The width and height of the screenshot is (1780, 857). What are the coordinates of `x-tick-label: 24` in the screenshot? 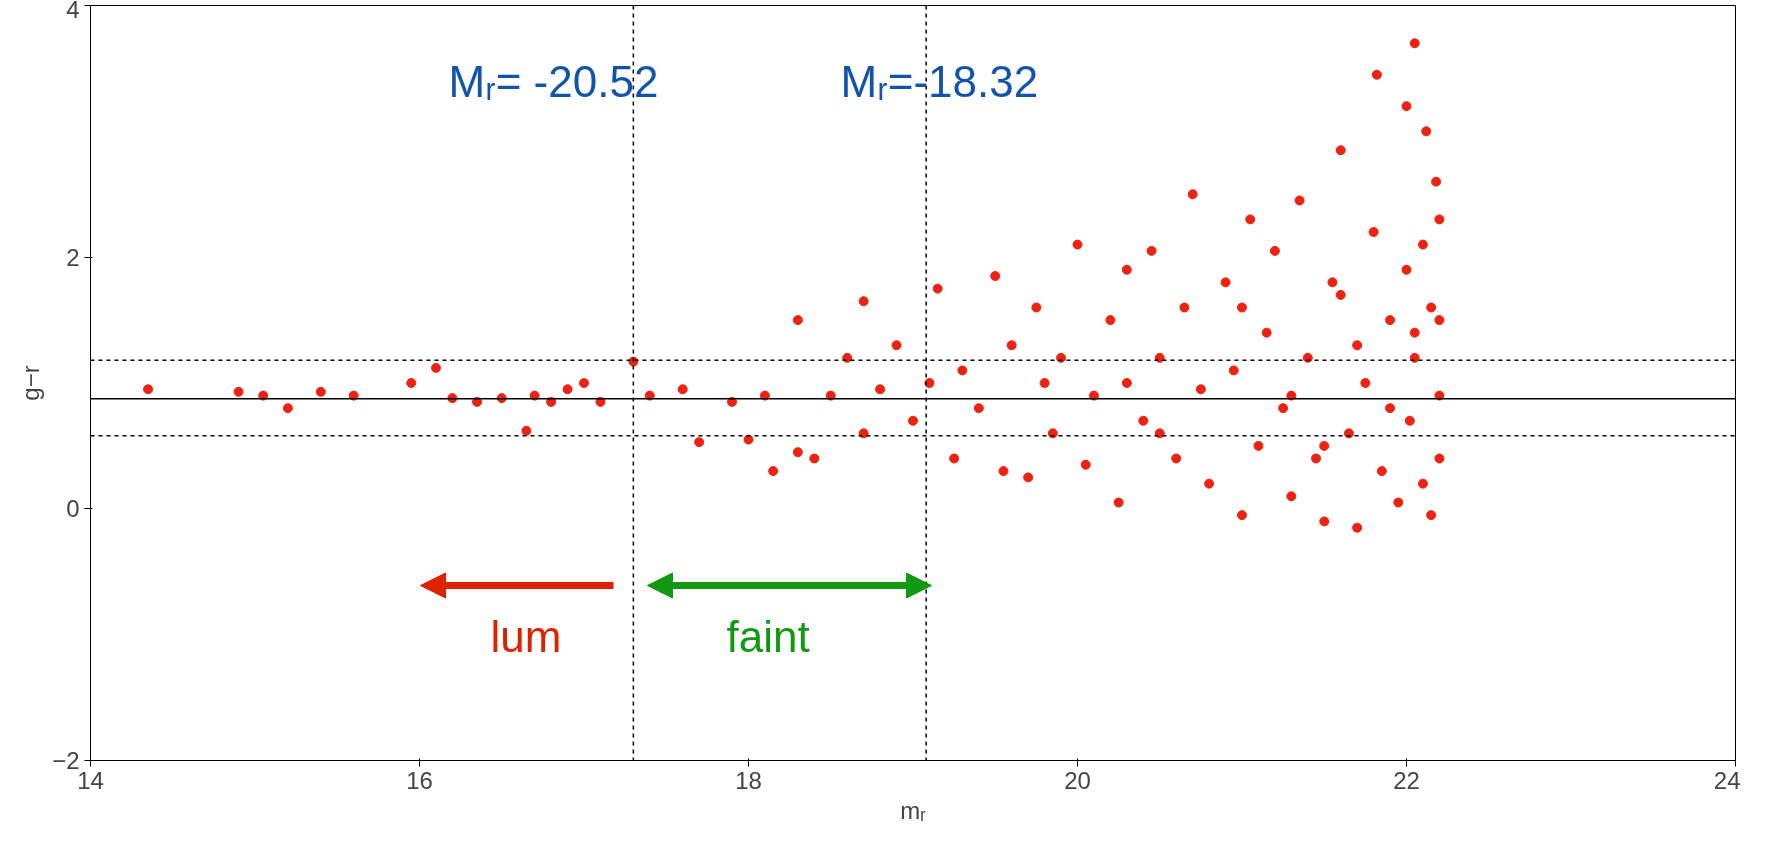 It's located at (1727, 780).